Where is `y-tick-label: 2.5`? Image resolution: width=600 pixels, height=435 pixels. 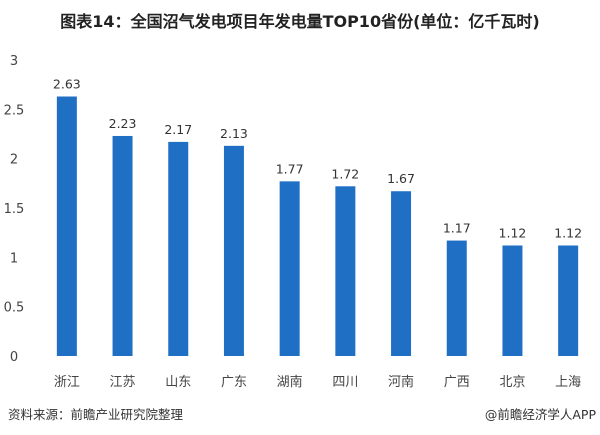 y-tick-label: 2.5 is located at coordinates (14, 110).